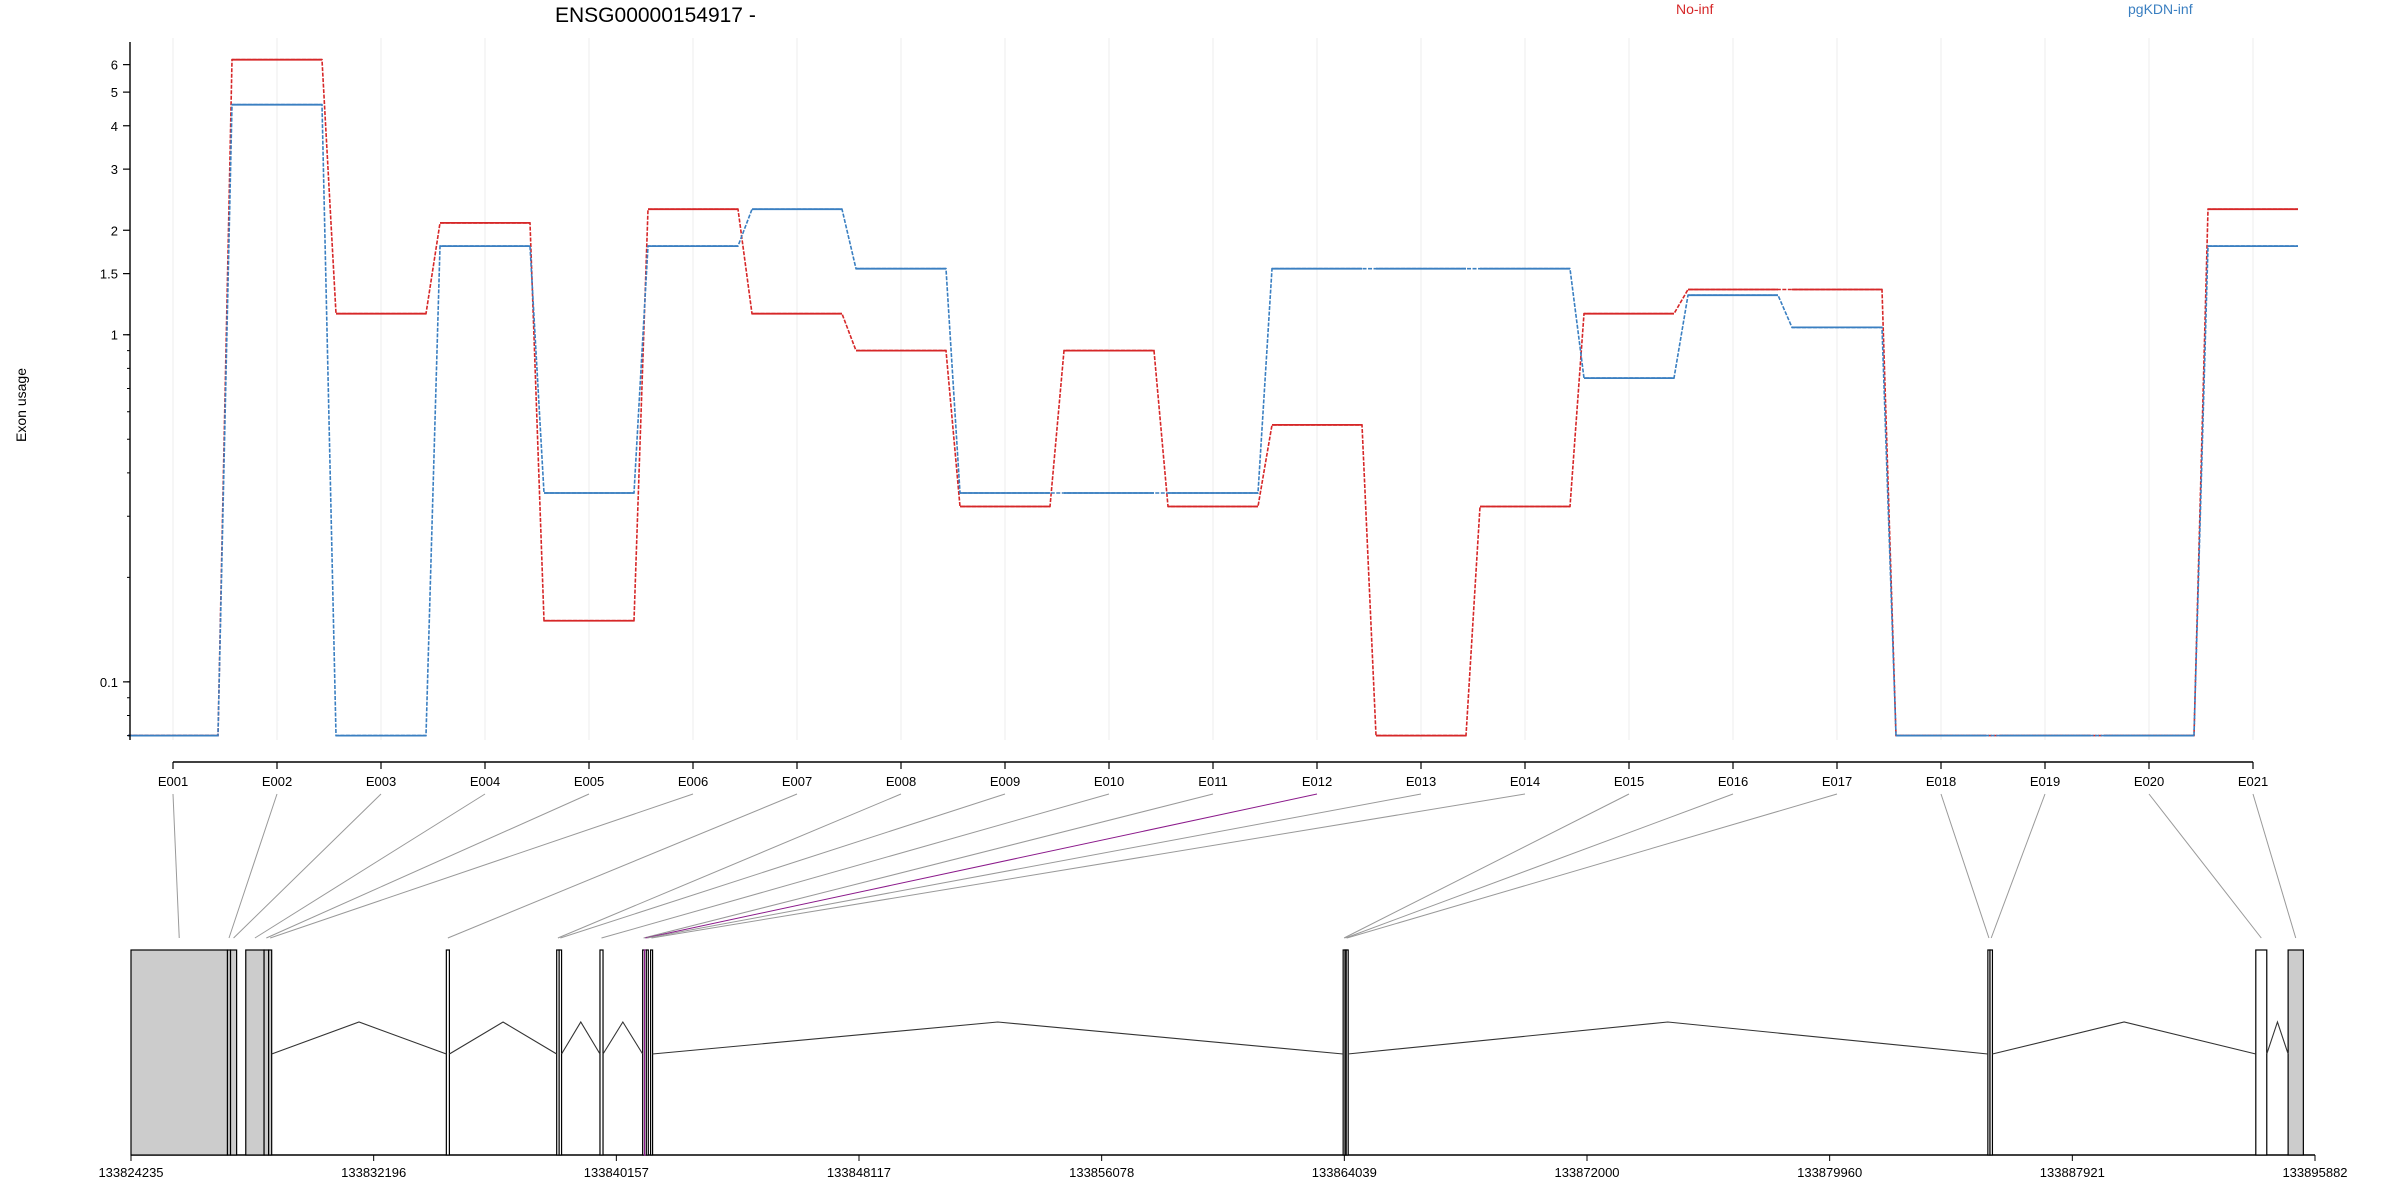 This screenshot has height=1200, width=2400. Describe the element at coordinates (616, 1172) in the screenshot. I see `gene-axis-label: 133840157` at that location.